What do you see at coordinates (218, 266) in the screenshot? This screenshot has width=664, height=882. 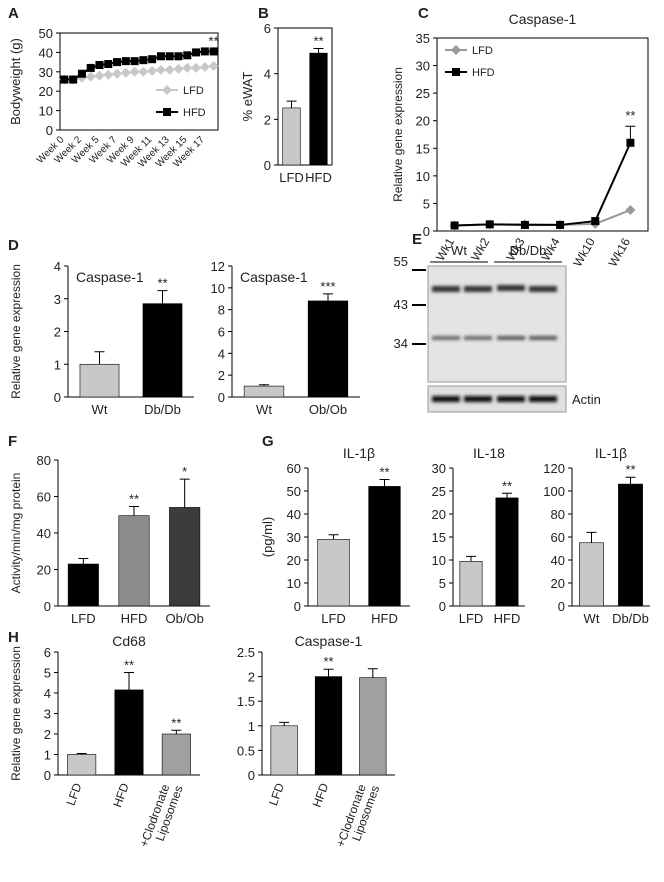 I see `y-tick-label: 12` at bounding box center [218, 266].